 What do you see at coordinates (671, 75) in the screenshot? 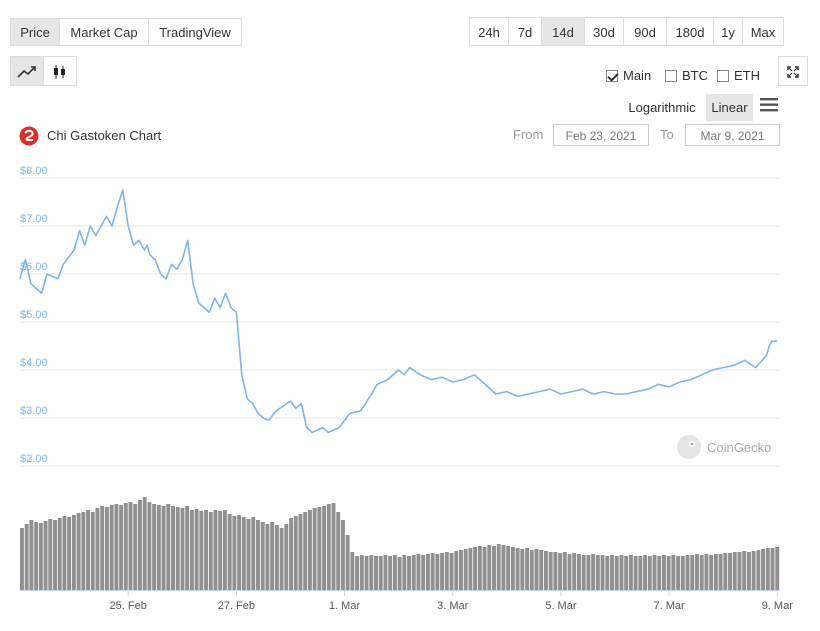
I see `btc-checkbox-box` at bounding box center [671, 75].